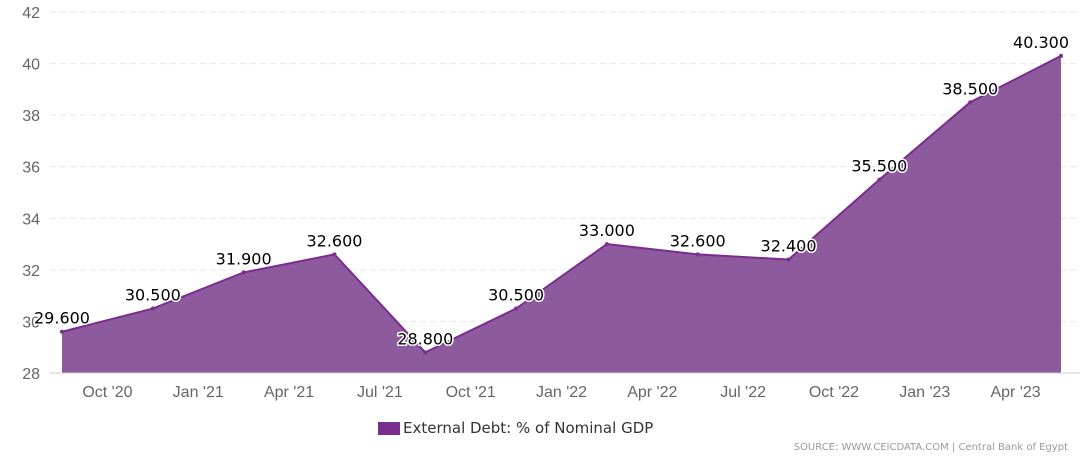 The height and width of the screenshot is (463, 1080). Describe the element at coordinates (471, 392) in the screenshot. I see `x-tick-label: Oct '21` at that location.